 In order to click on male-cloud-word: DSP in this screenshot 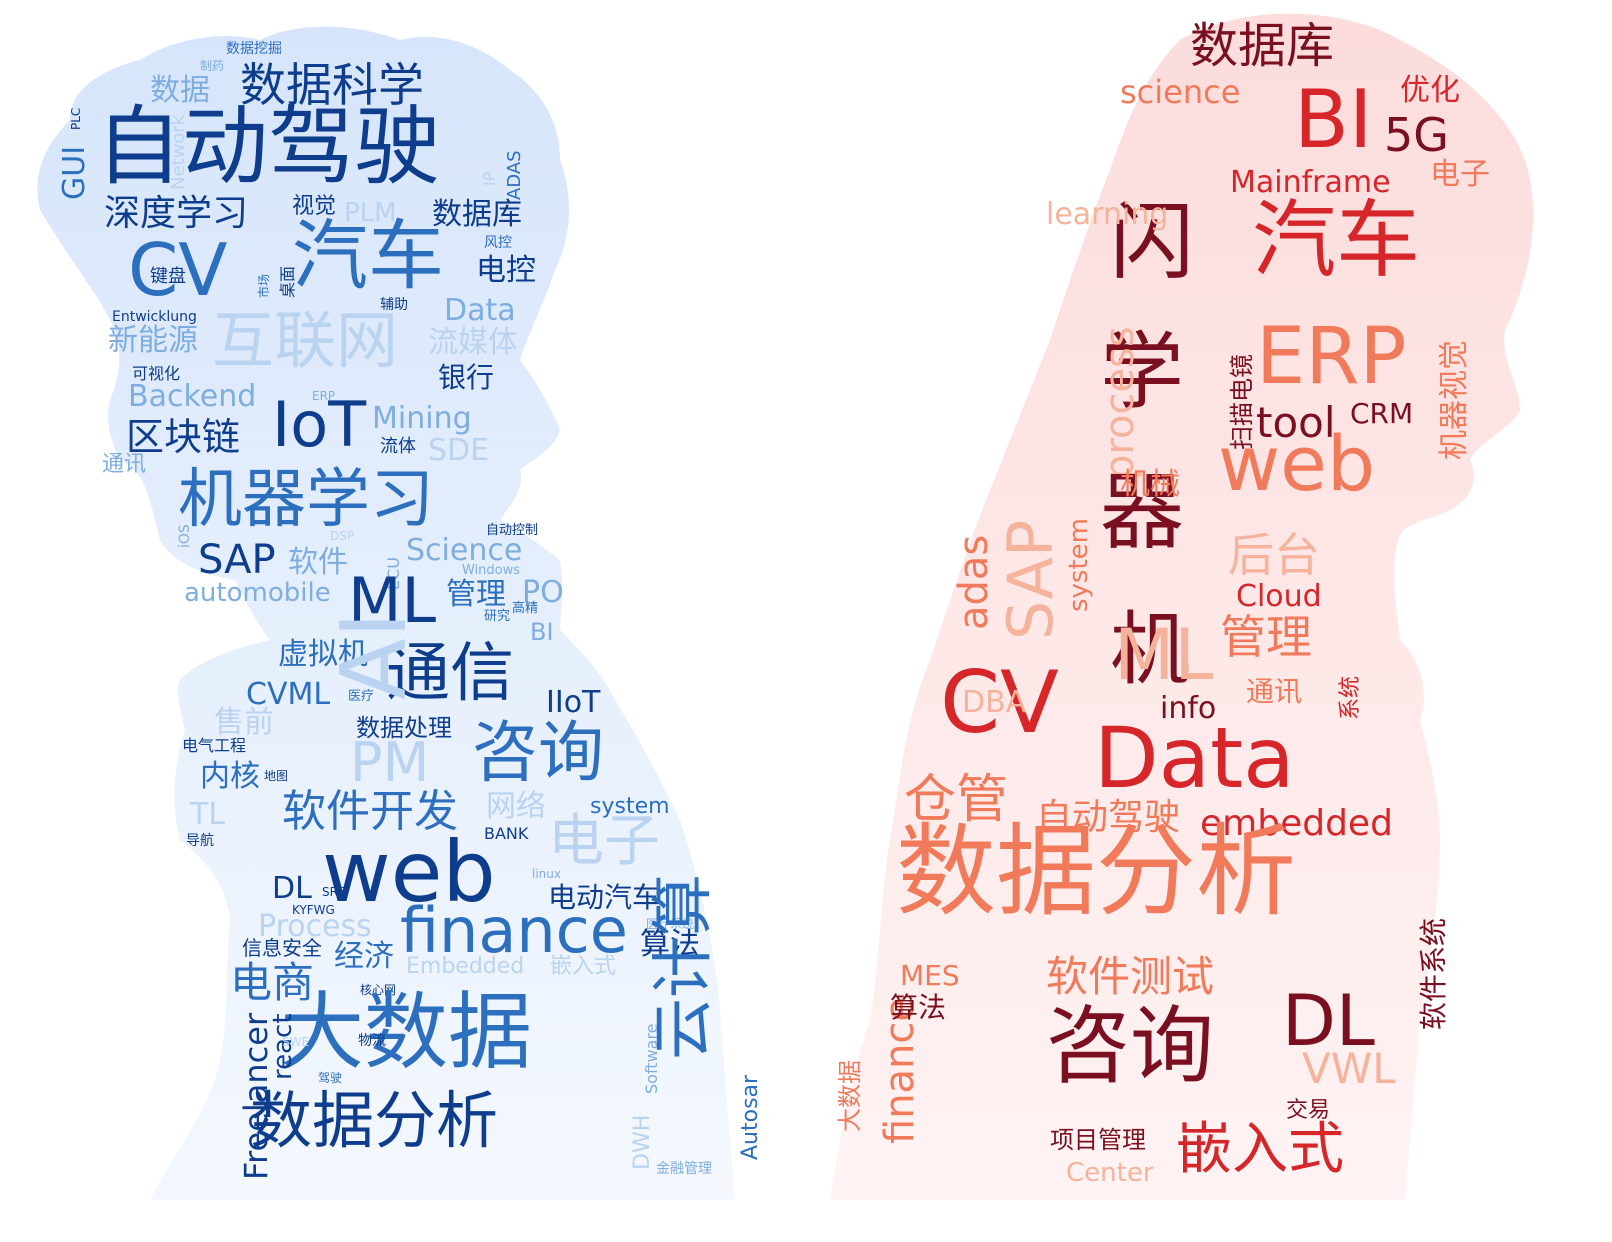, I will do `click(342, 536)`.